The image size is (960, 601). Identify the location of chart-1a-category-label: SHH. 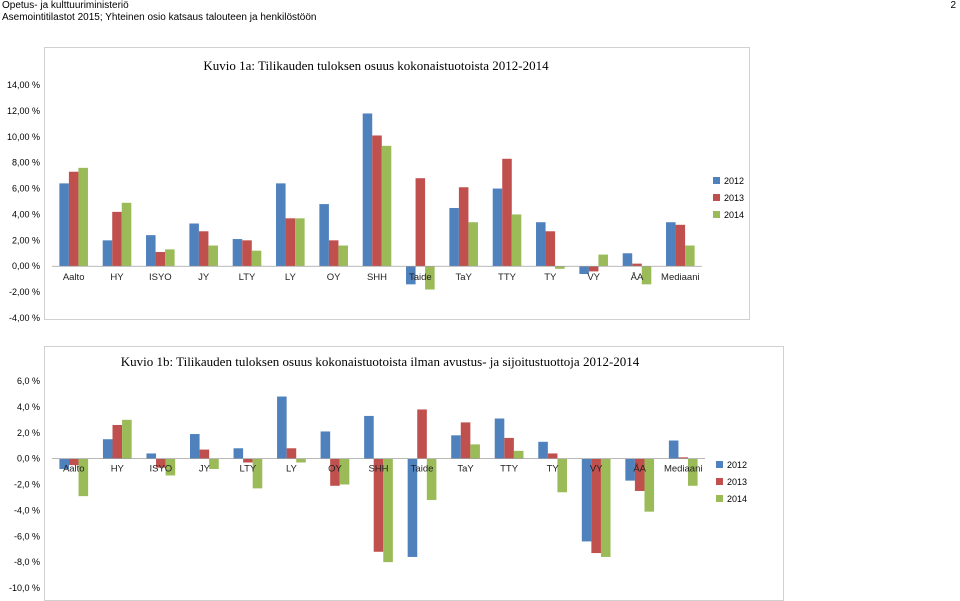
(377, 277).